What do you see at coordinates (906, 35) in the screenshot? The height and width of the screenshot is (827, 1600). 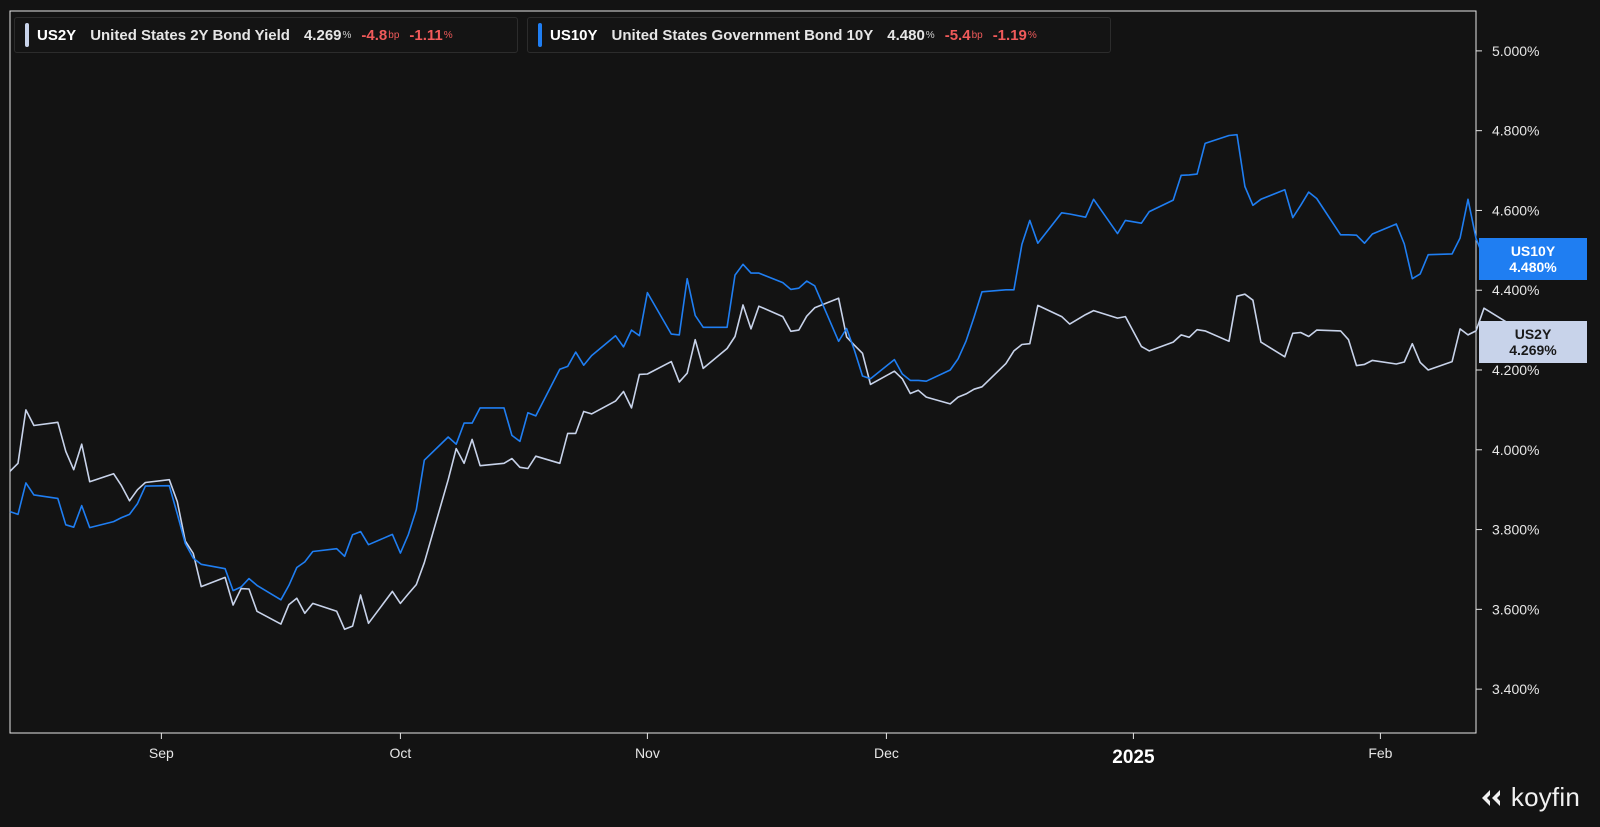 I see `legend-value: 4.480` at bounding box center [906, 35].